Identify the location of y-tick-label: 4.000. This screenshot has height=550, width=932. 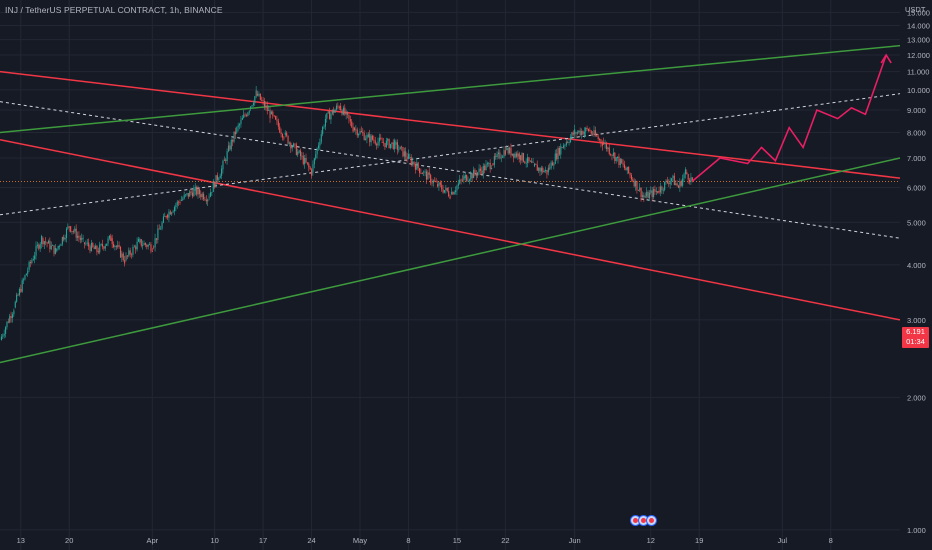
(916, 265).